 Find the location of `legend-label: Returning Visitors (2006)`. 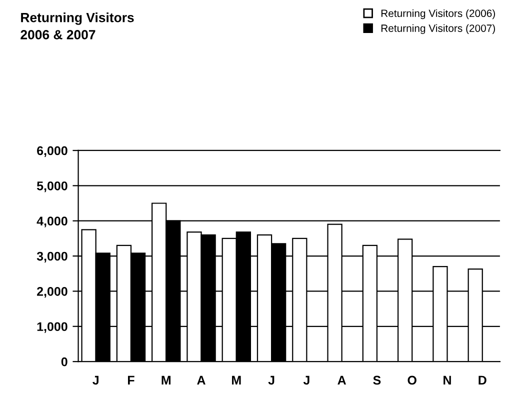

legend-label: Returning Visitors (2006) is located at coordinates (438, 14).